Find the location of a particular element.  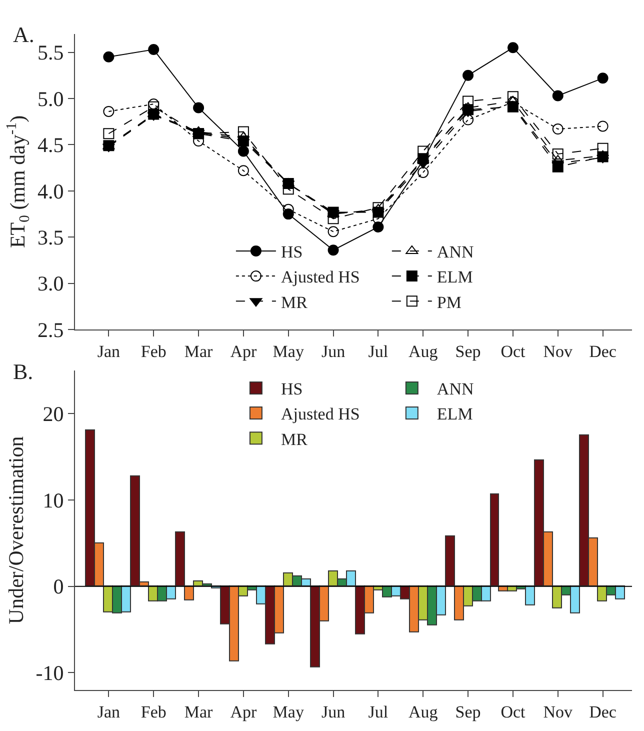

y-tick-label: 0 is located at coordinates (58, 586).